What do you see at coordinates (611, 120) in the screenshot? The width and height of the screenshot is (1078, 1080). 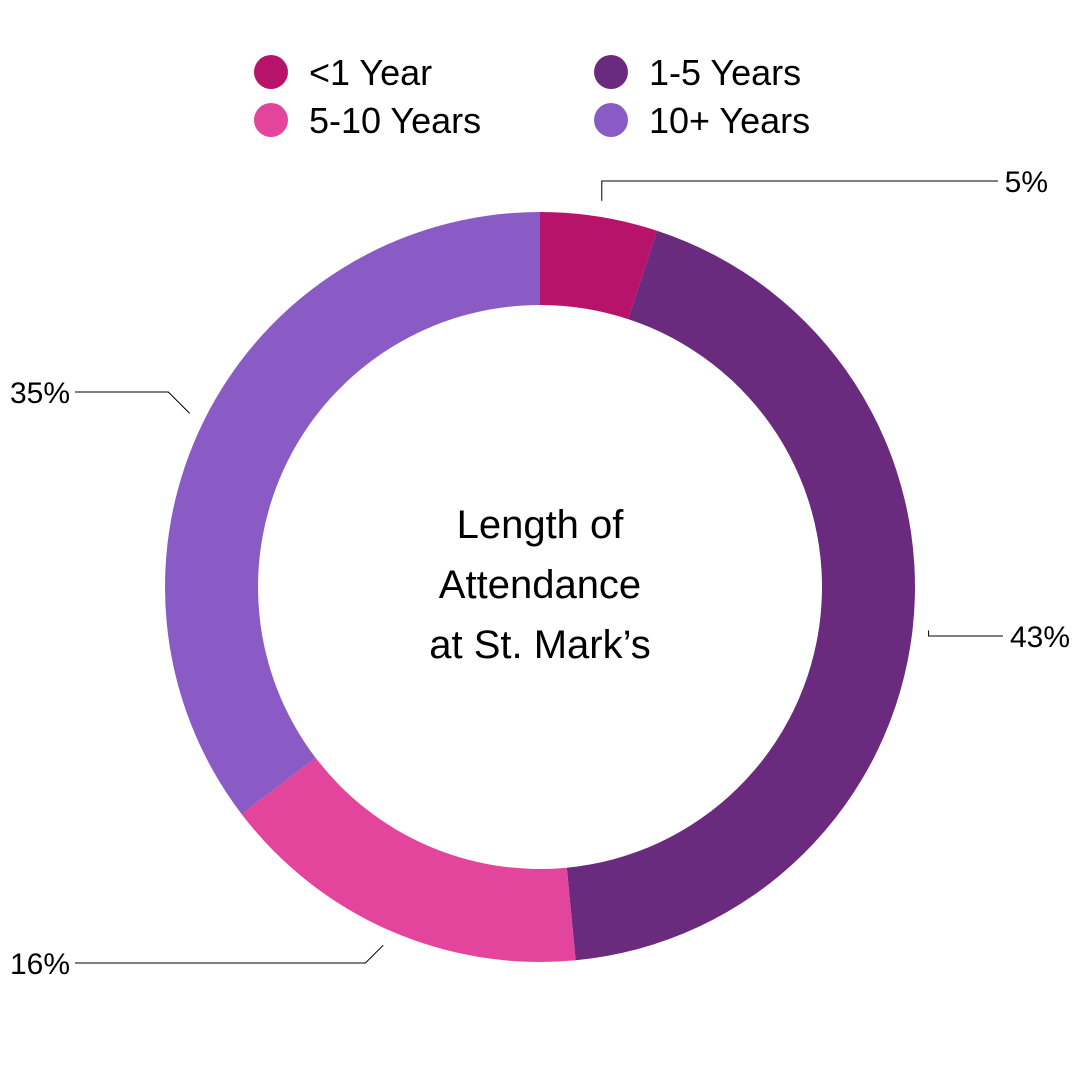 I see `legend-swatch-10-plus-years` at bounding box center [611, 120].